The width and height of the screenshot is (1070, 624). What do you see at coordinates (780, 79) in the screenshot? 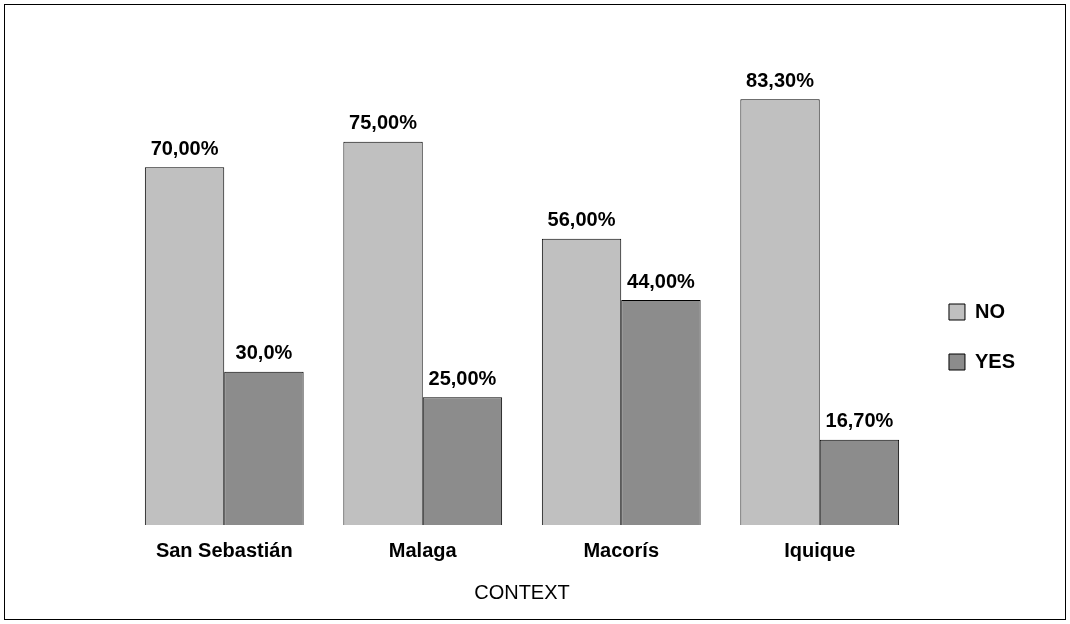
I see `data-label: 83,30%` at bounding box center [780, 79].